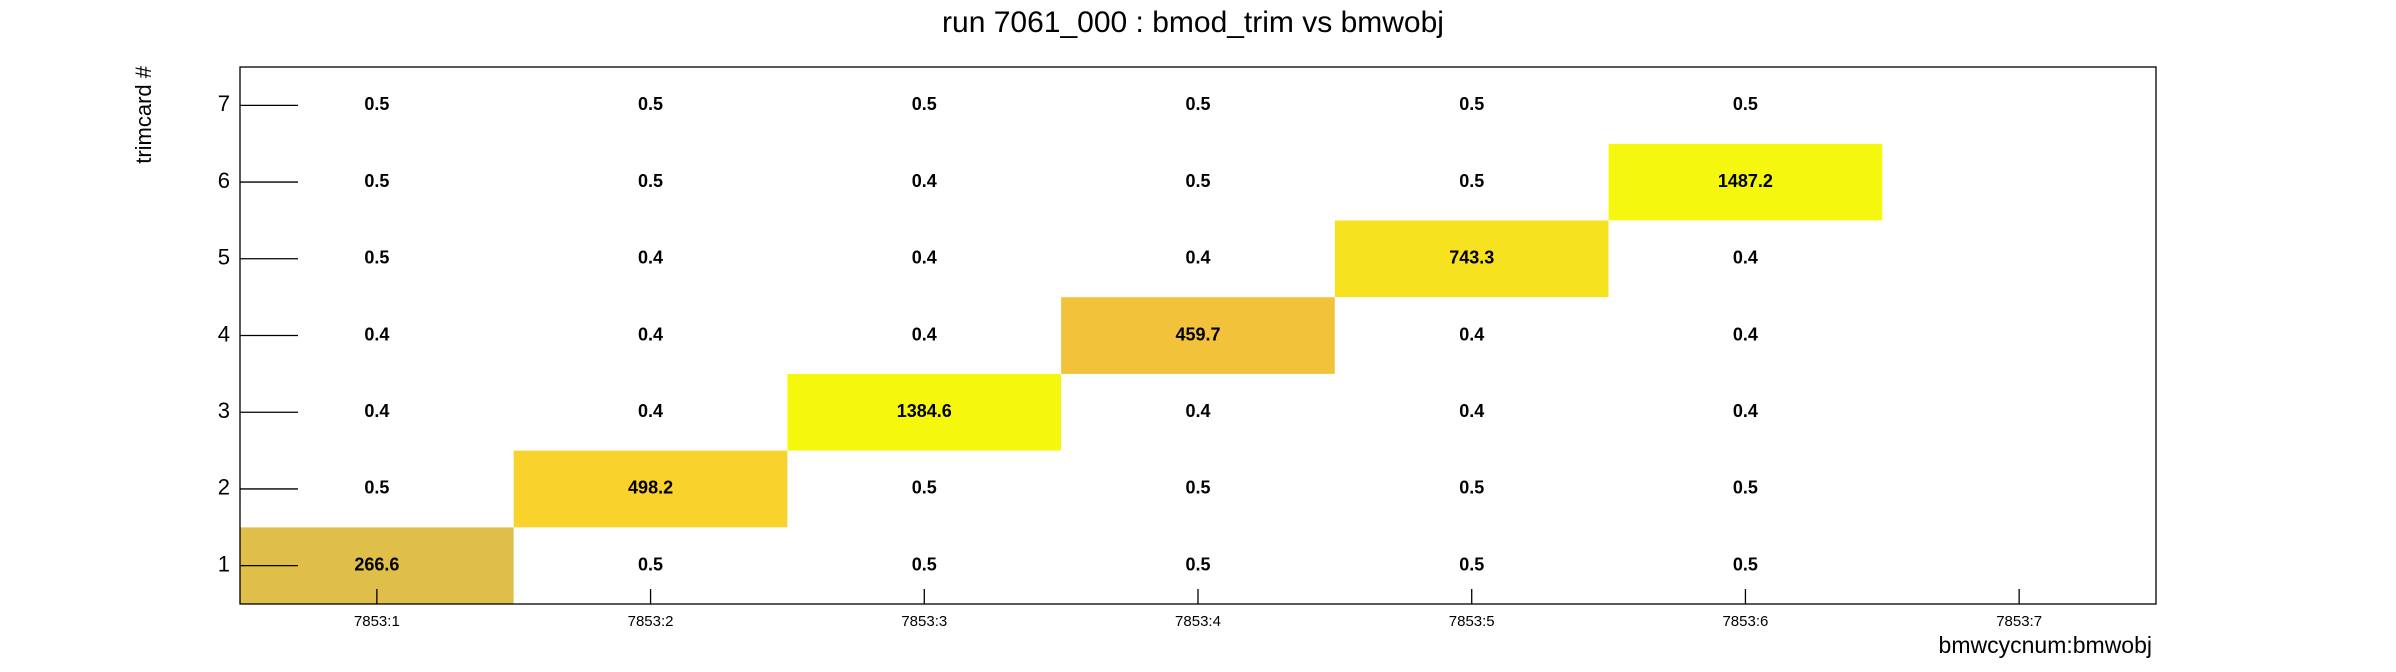  What do you see at coordinates (224, 257) in the screenshot?
I see `y-tick-label: 5` at bounding box center [224, 257].